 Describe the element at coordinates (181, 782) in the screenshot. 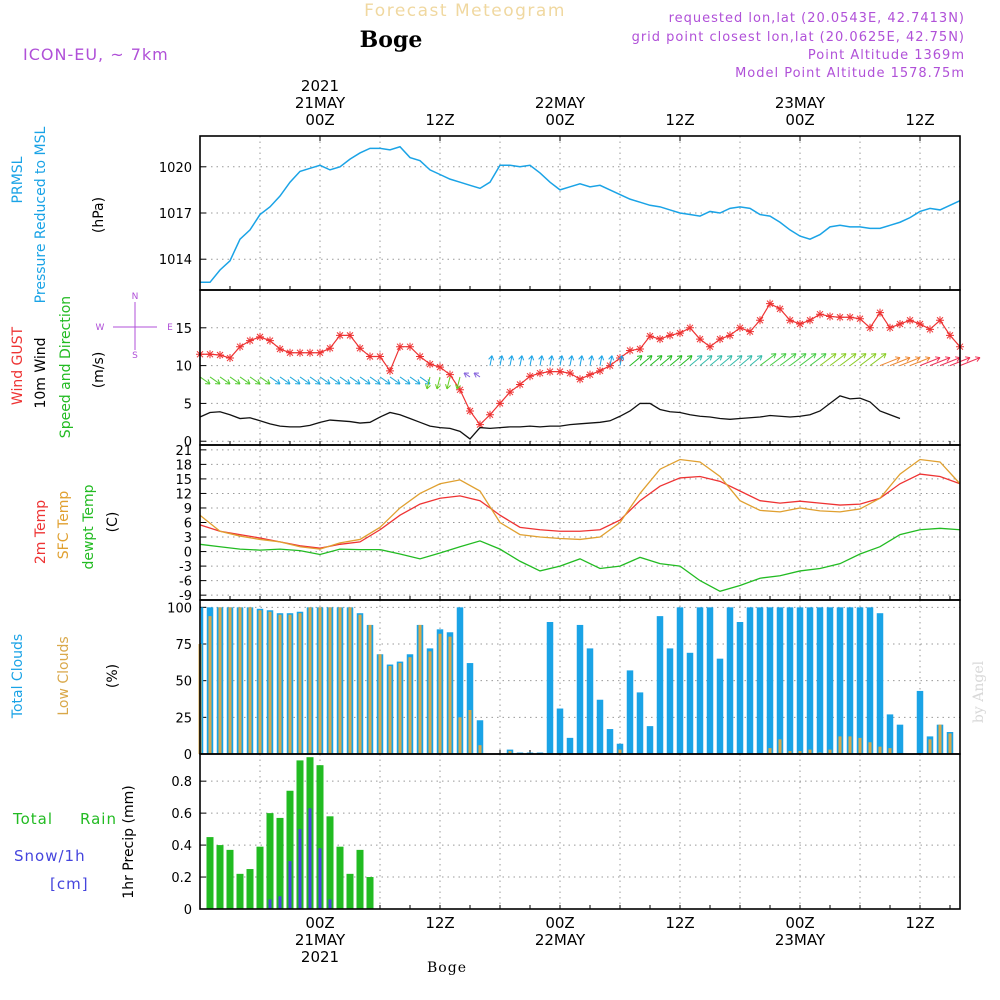

I see `ytick-label: 0.8` at that location.